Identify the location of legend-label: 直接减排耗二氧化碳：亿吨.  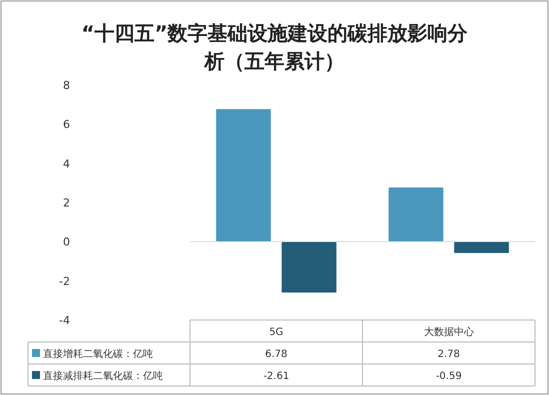
(103, 376).